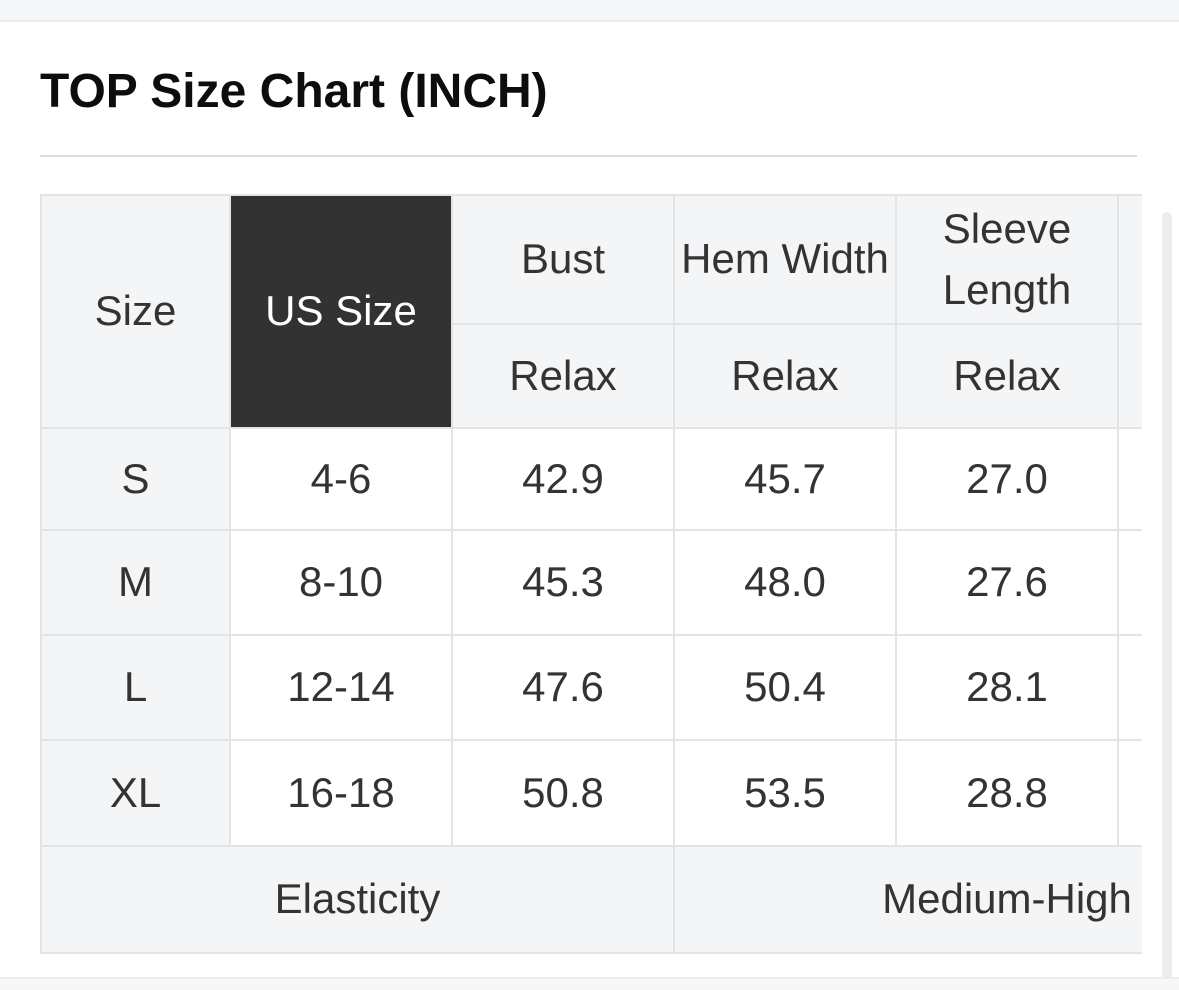 Image resolution: width=1179 pixels, height=990 pixels. Describe the element at coordinates (589, 11) in the screenshot. I see `page-top-edge` at that location.